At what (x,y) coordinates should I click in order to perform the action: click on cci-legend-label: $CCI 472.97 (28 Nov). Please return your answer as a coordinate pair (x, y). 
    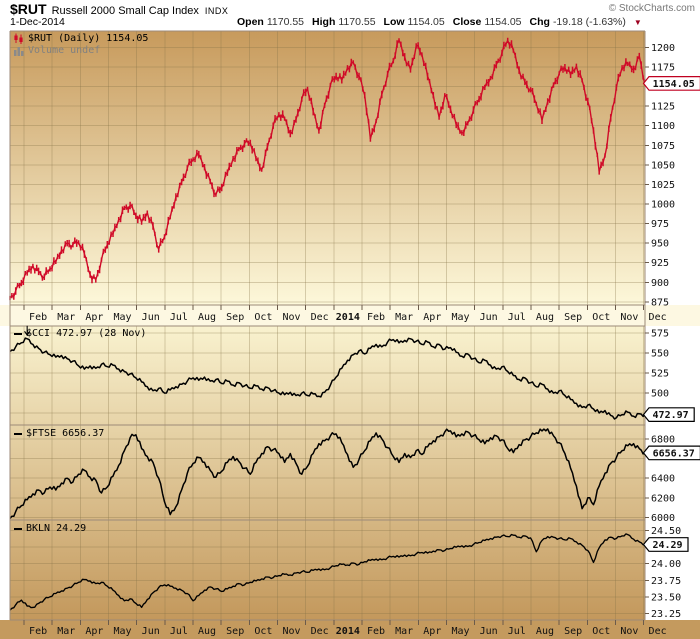
    Looking at the image, I should click on (86, 333).